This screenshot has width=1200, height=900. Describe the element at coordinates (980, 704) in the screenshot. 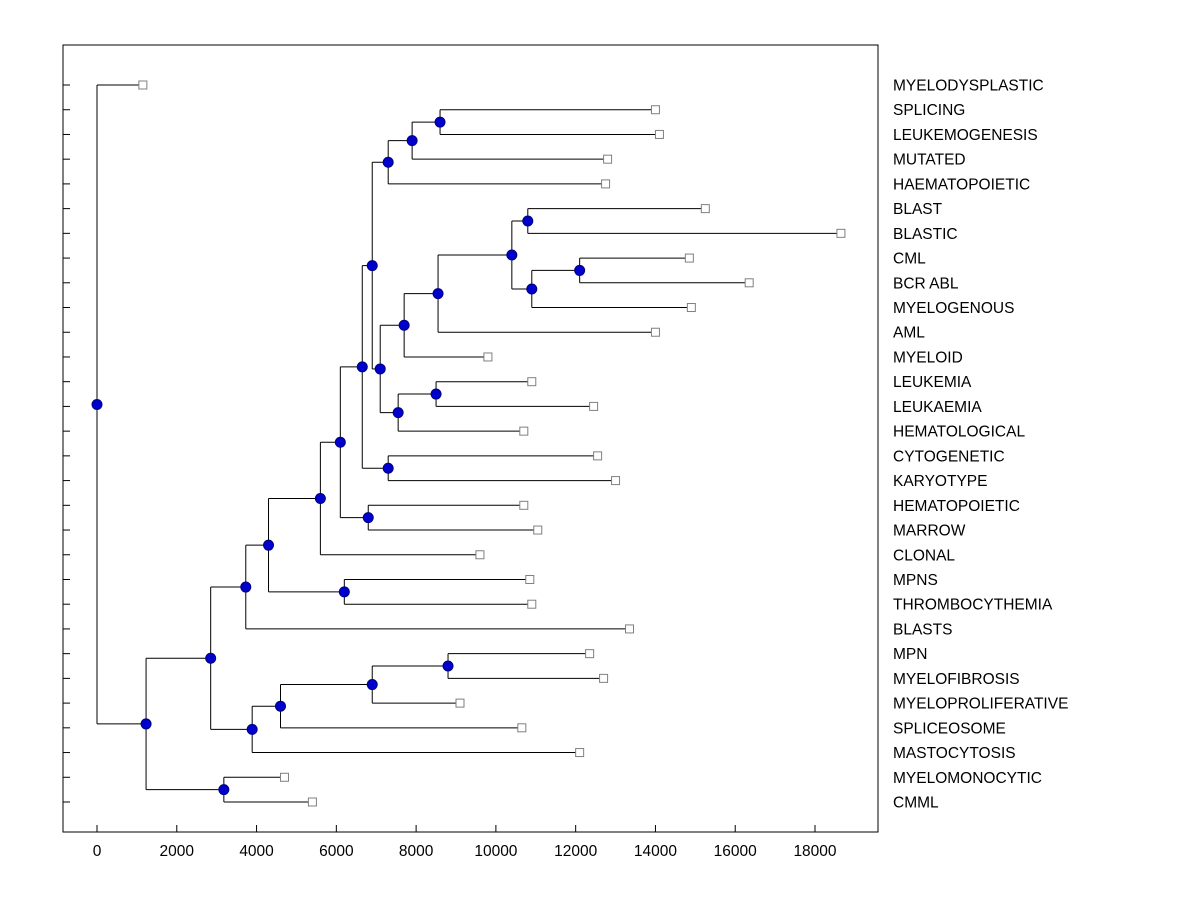

I see `leaf-label: MYELOPROLIFERATIVE` at that location.